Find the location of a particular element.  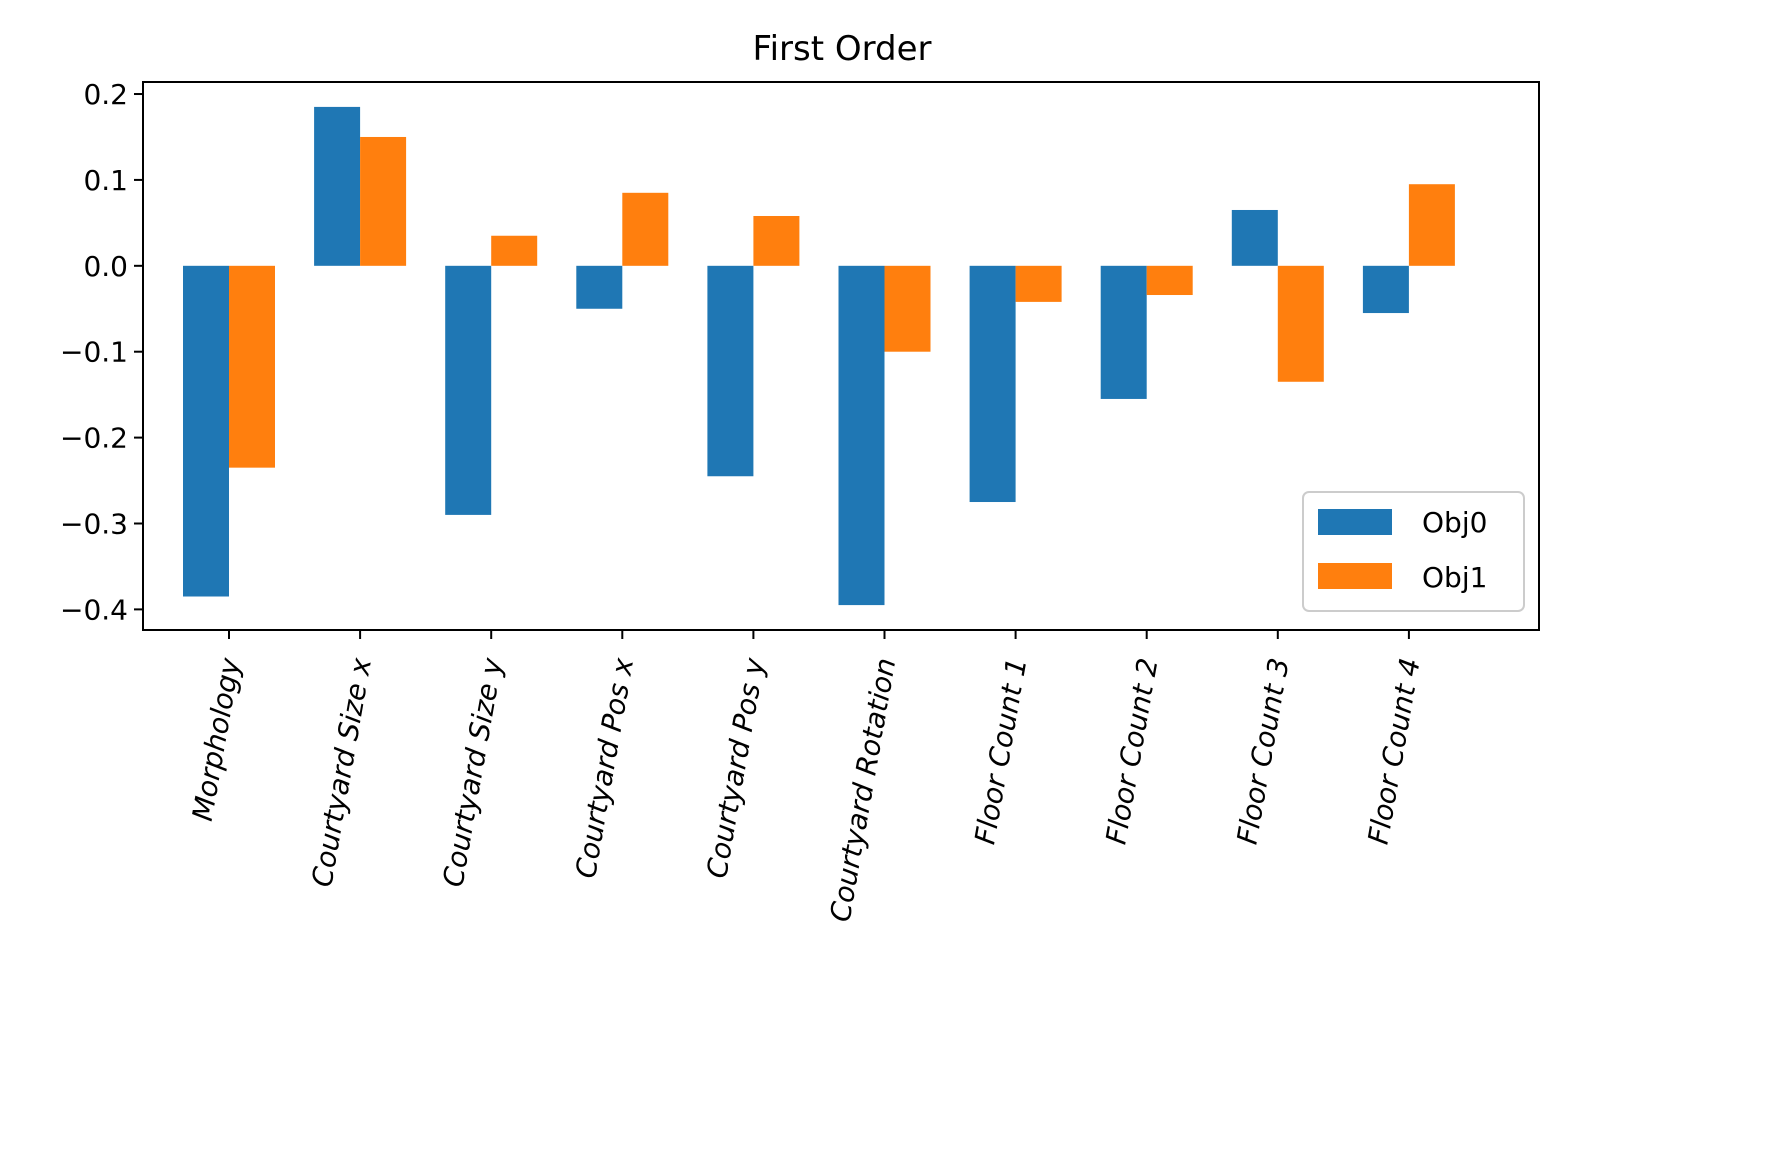

chart-title: First Order is located at coordinates (842, 49).